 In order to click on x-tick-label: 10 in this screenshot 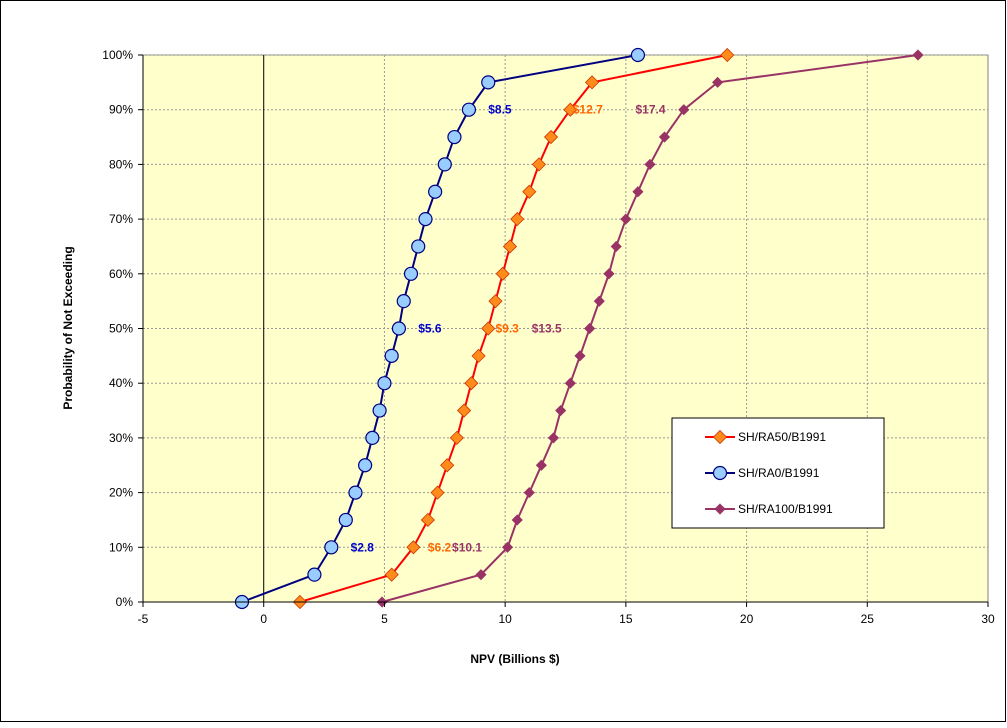, I will do `click(505, 619)`.